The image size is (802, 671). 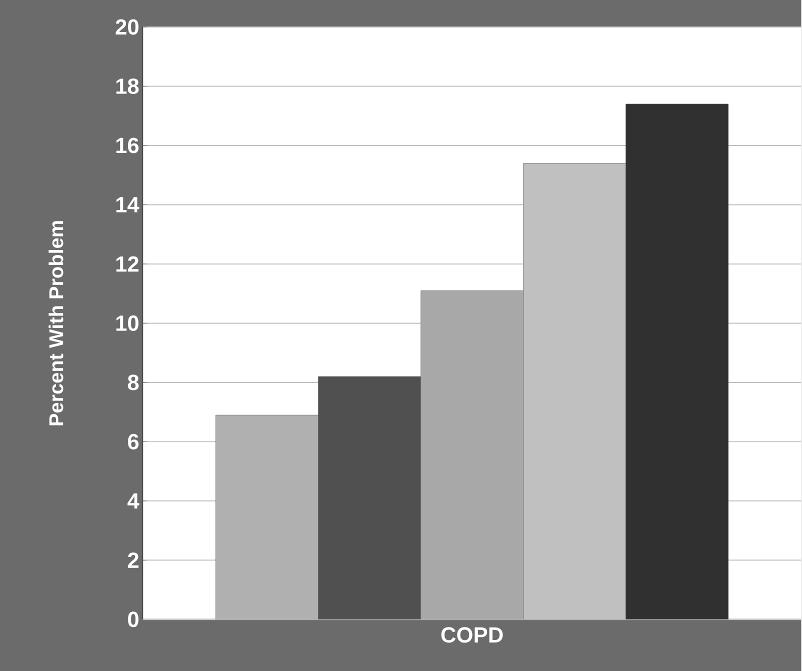 What do you see at coordinates (133, 560) in the screenshot?
I see `y-tick-label: 2` at bounding box center [133, 560].